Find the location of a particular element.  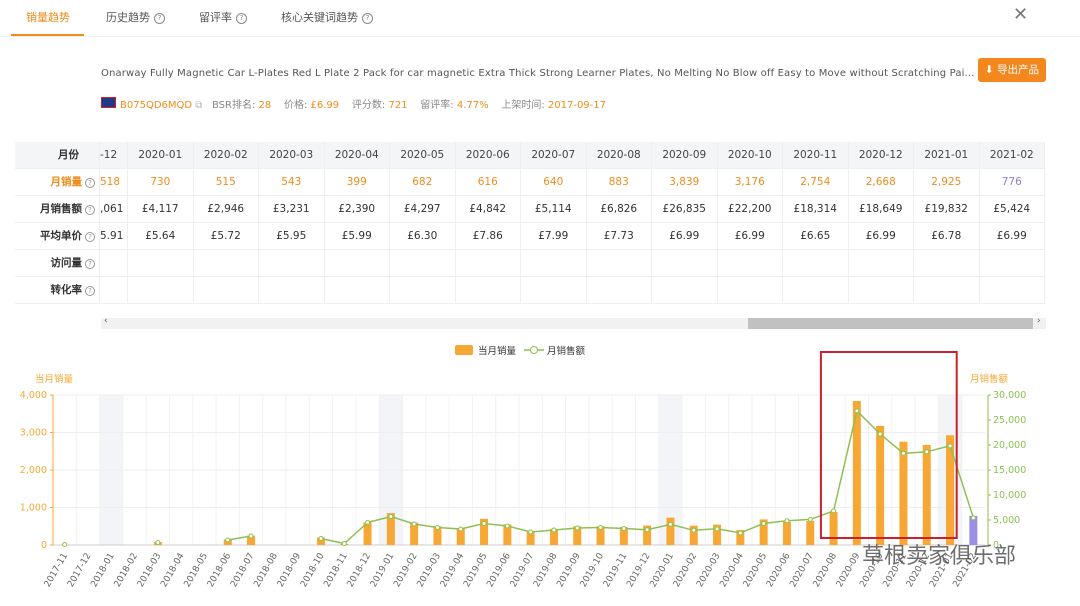

table-cell: 2,668 is located at coordinates (881, 182).